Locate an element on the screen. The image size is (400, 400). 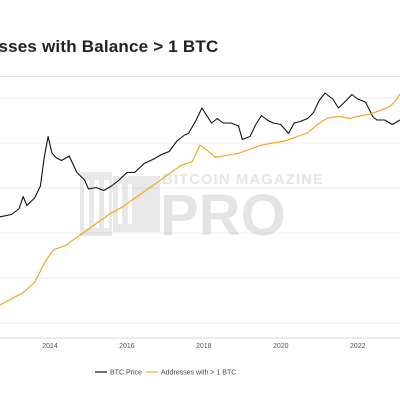
x-axis-ticks: 2014 2016 2018 2020 2022 is located at coordinates (203, 346).